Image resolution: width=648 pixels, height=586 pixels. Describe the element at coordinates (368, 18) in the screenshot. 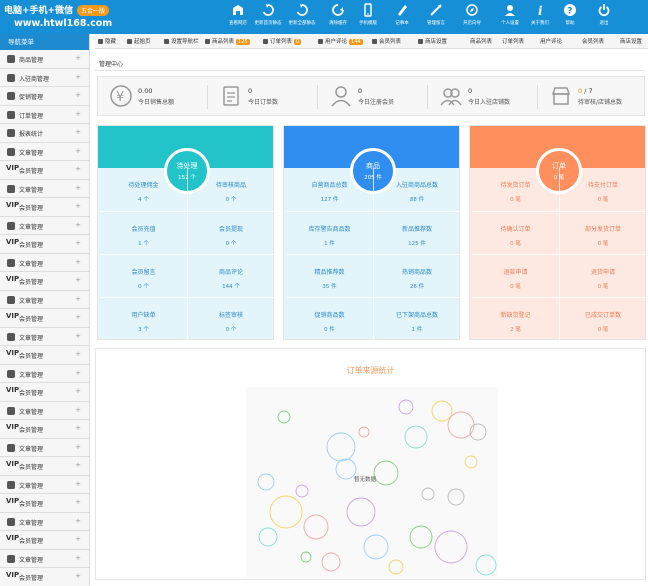

I see `toolbar-phone-button: 手机模版` at that location.